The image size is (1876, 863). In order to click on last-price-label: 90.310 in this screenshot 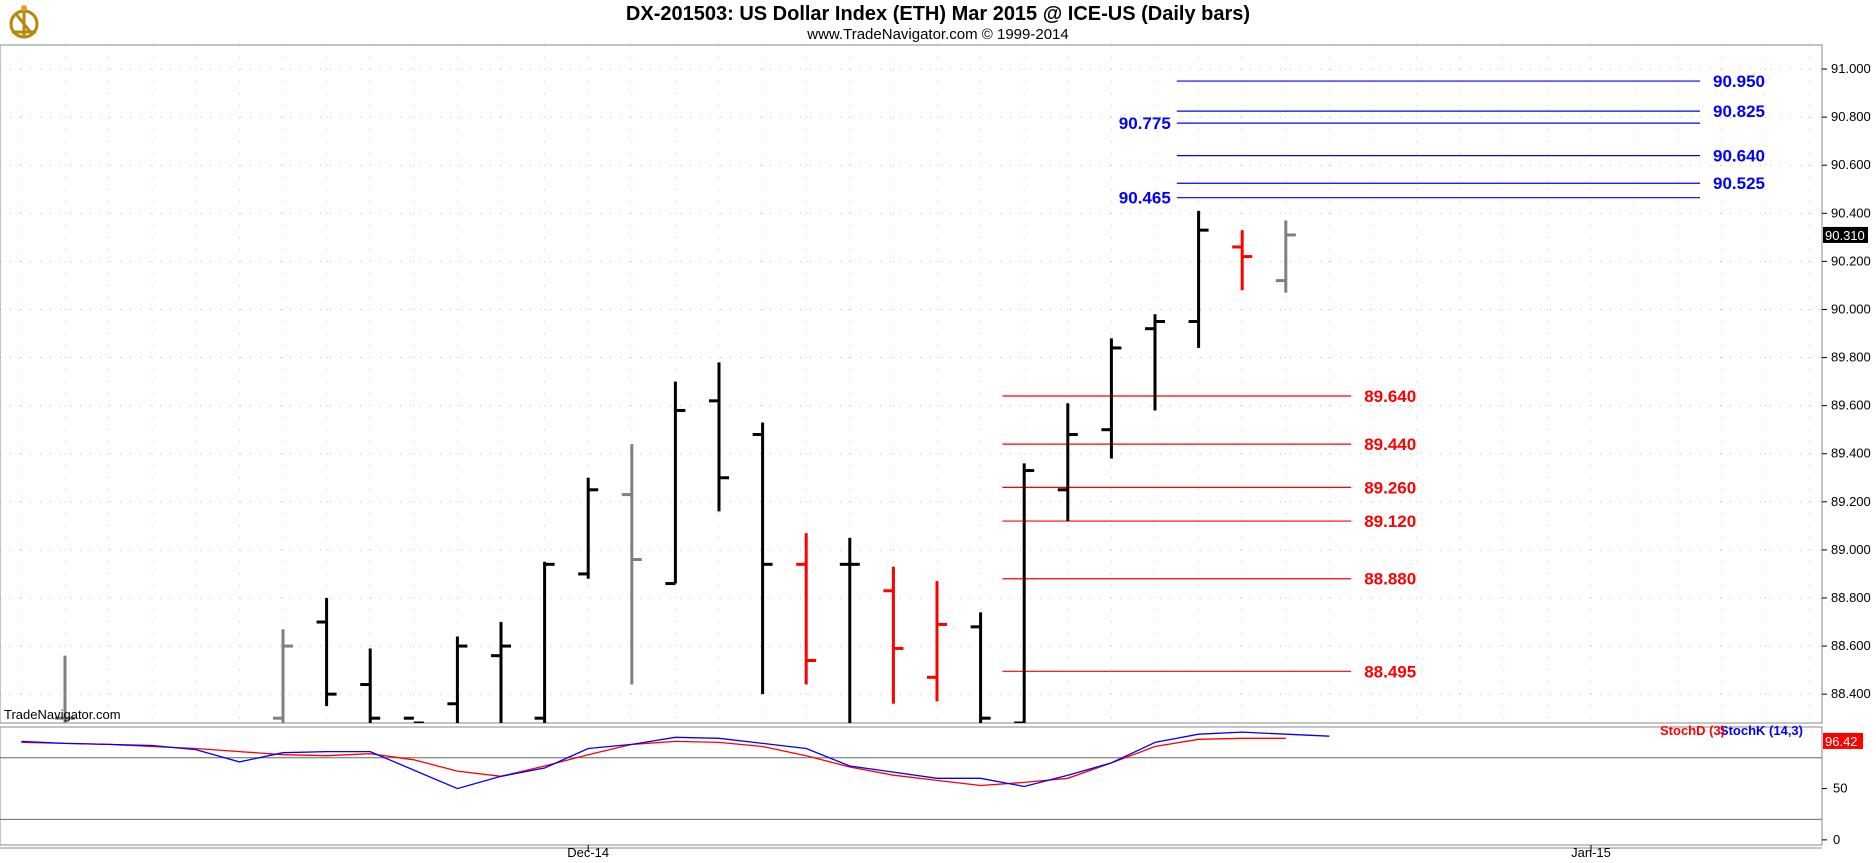, I will do `click(1845, 235)`.